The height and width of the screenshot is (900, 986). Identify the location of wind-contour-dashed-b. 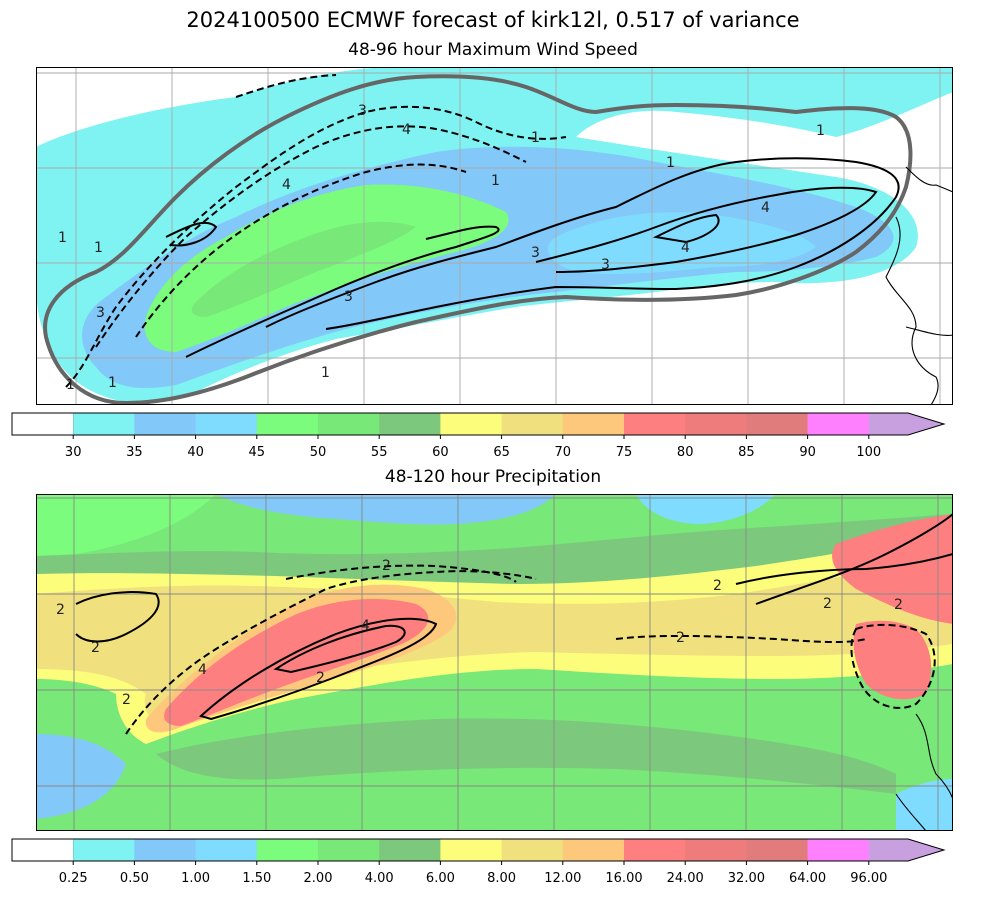
(311, 236).